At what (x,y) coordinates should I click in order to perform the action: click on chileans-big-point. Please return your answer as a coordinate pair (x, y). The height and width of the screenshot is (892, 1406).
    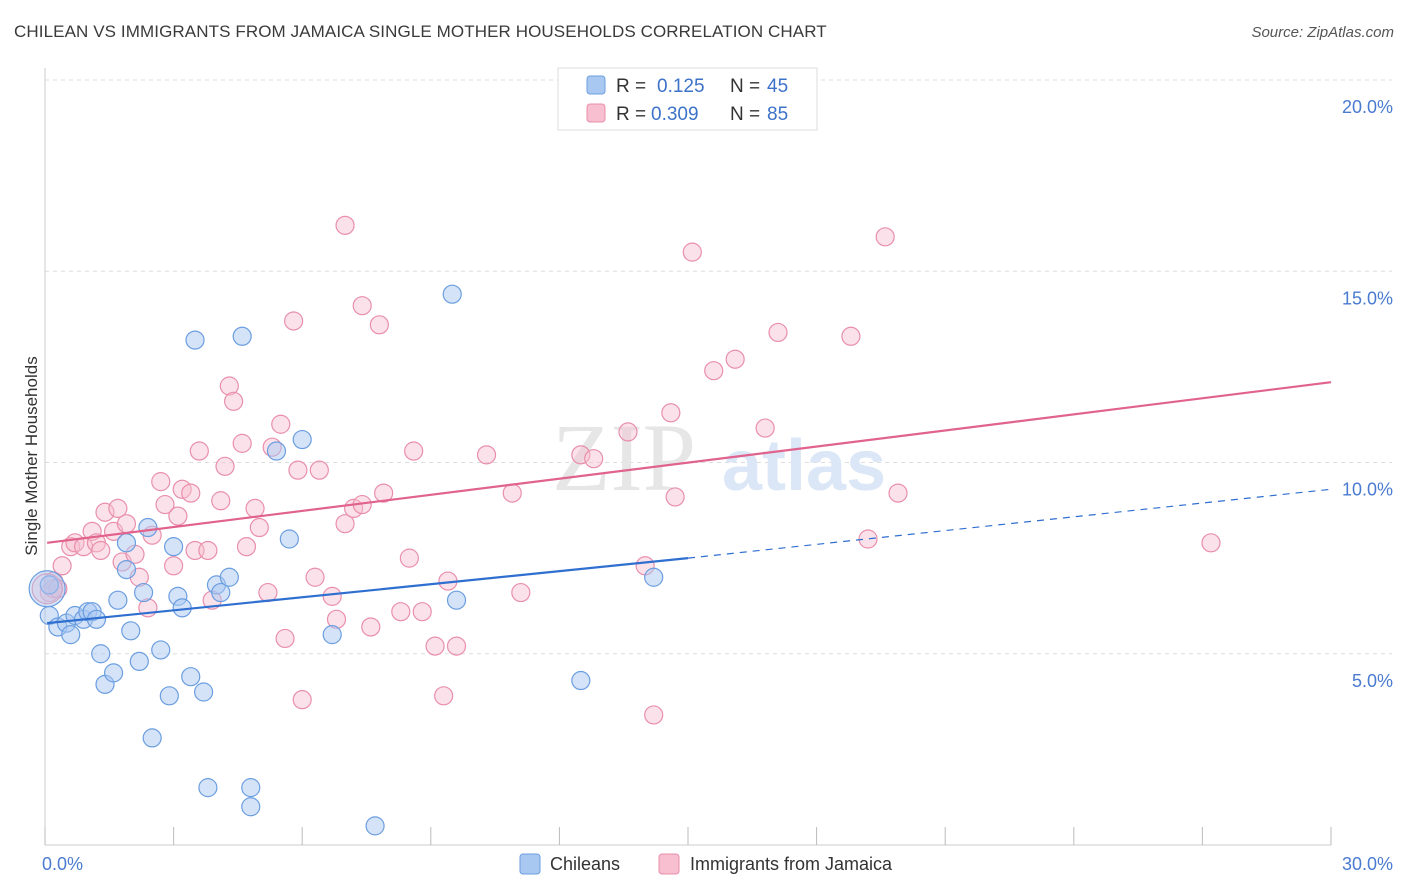
    Looking at the image, I should click on (47, 589).